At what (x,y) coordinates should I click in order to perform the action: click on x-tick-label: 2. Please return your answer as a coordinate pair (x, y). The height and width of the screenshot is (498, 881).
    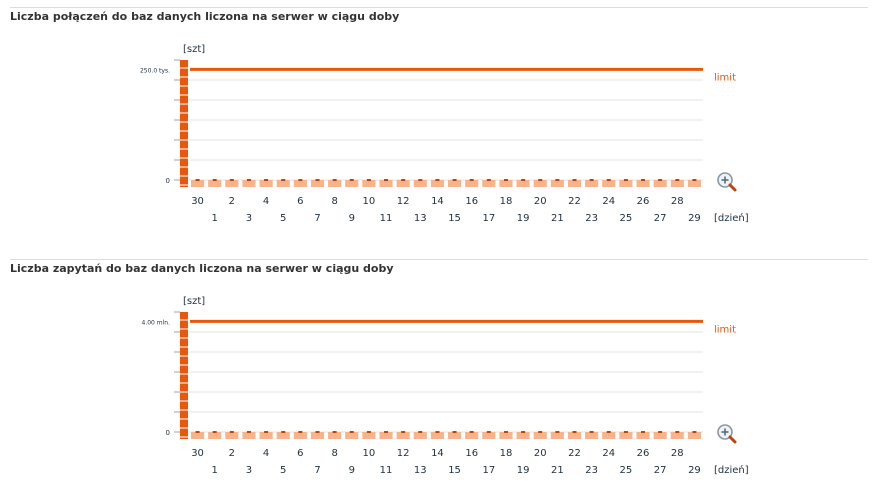
    Looking at the image, I should click on (232, 201).